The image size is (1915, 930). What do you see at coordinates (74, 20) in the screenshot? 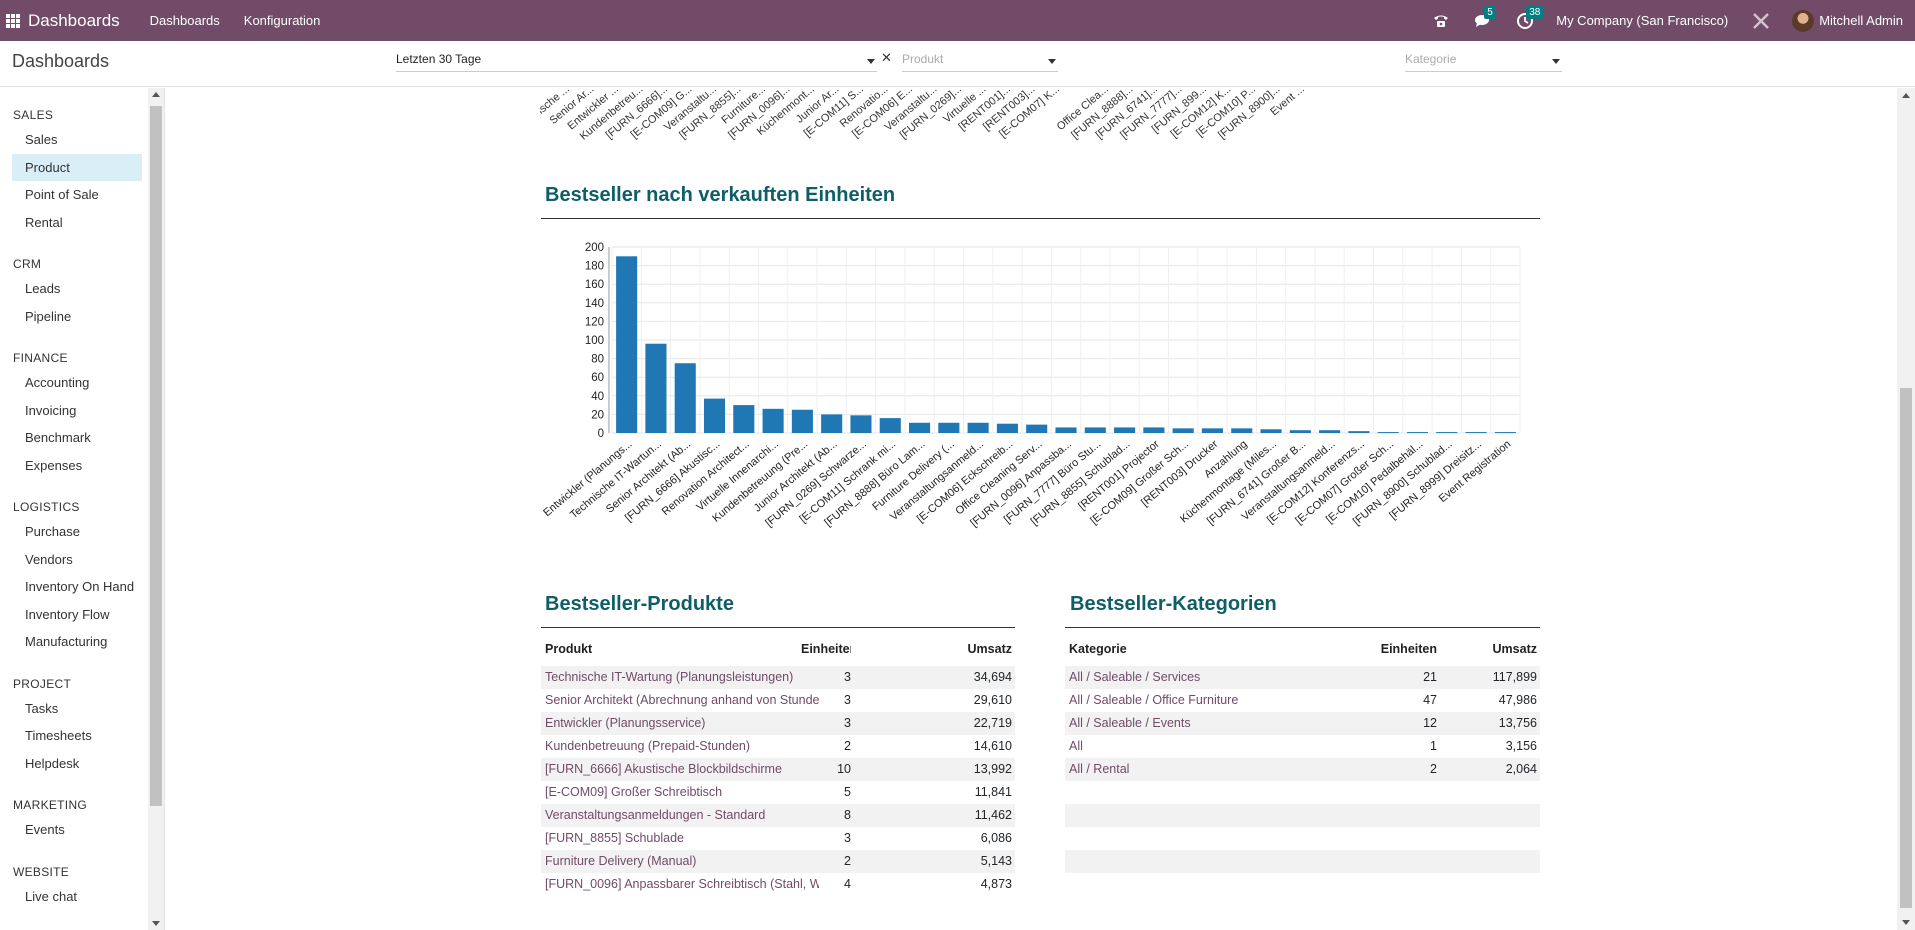
I see `app-brand: Dashboards` at bounding box center [74, 20].